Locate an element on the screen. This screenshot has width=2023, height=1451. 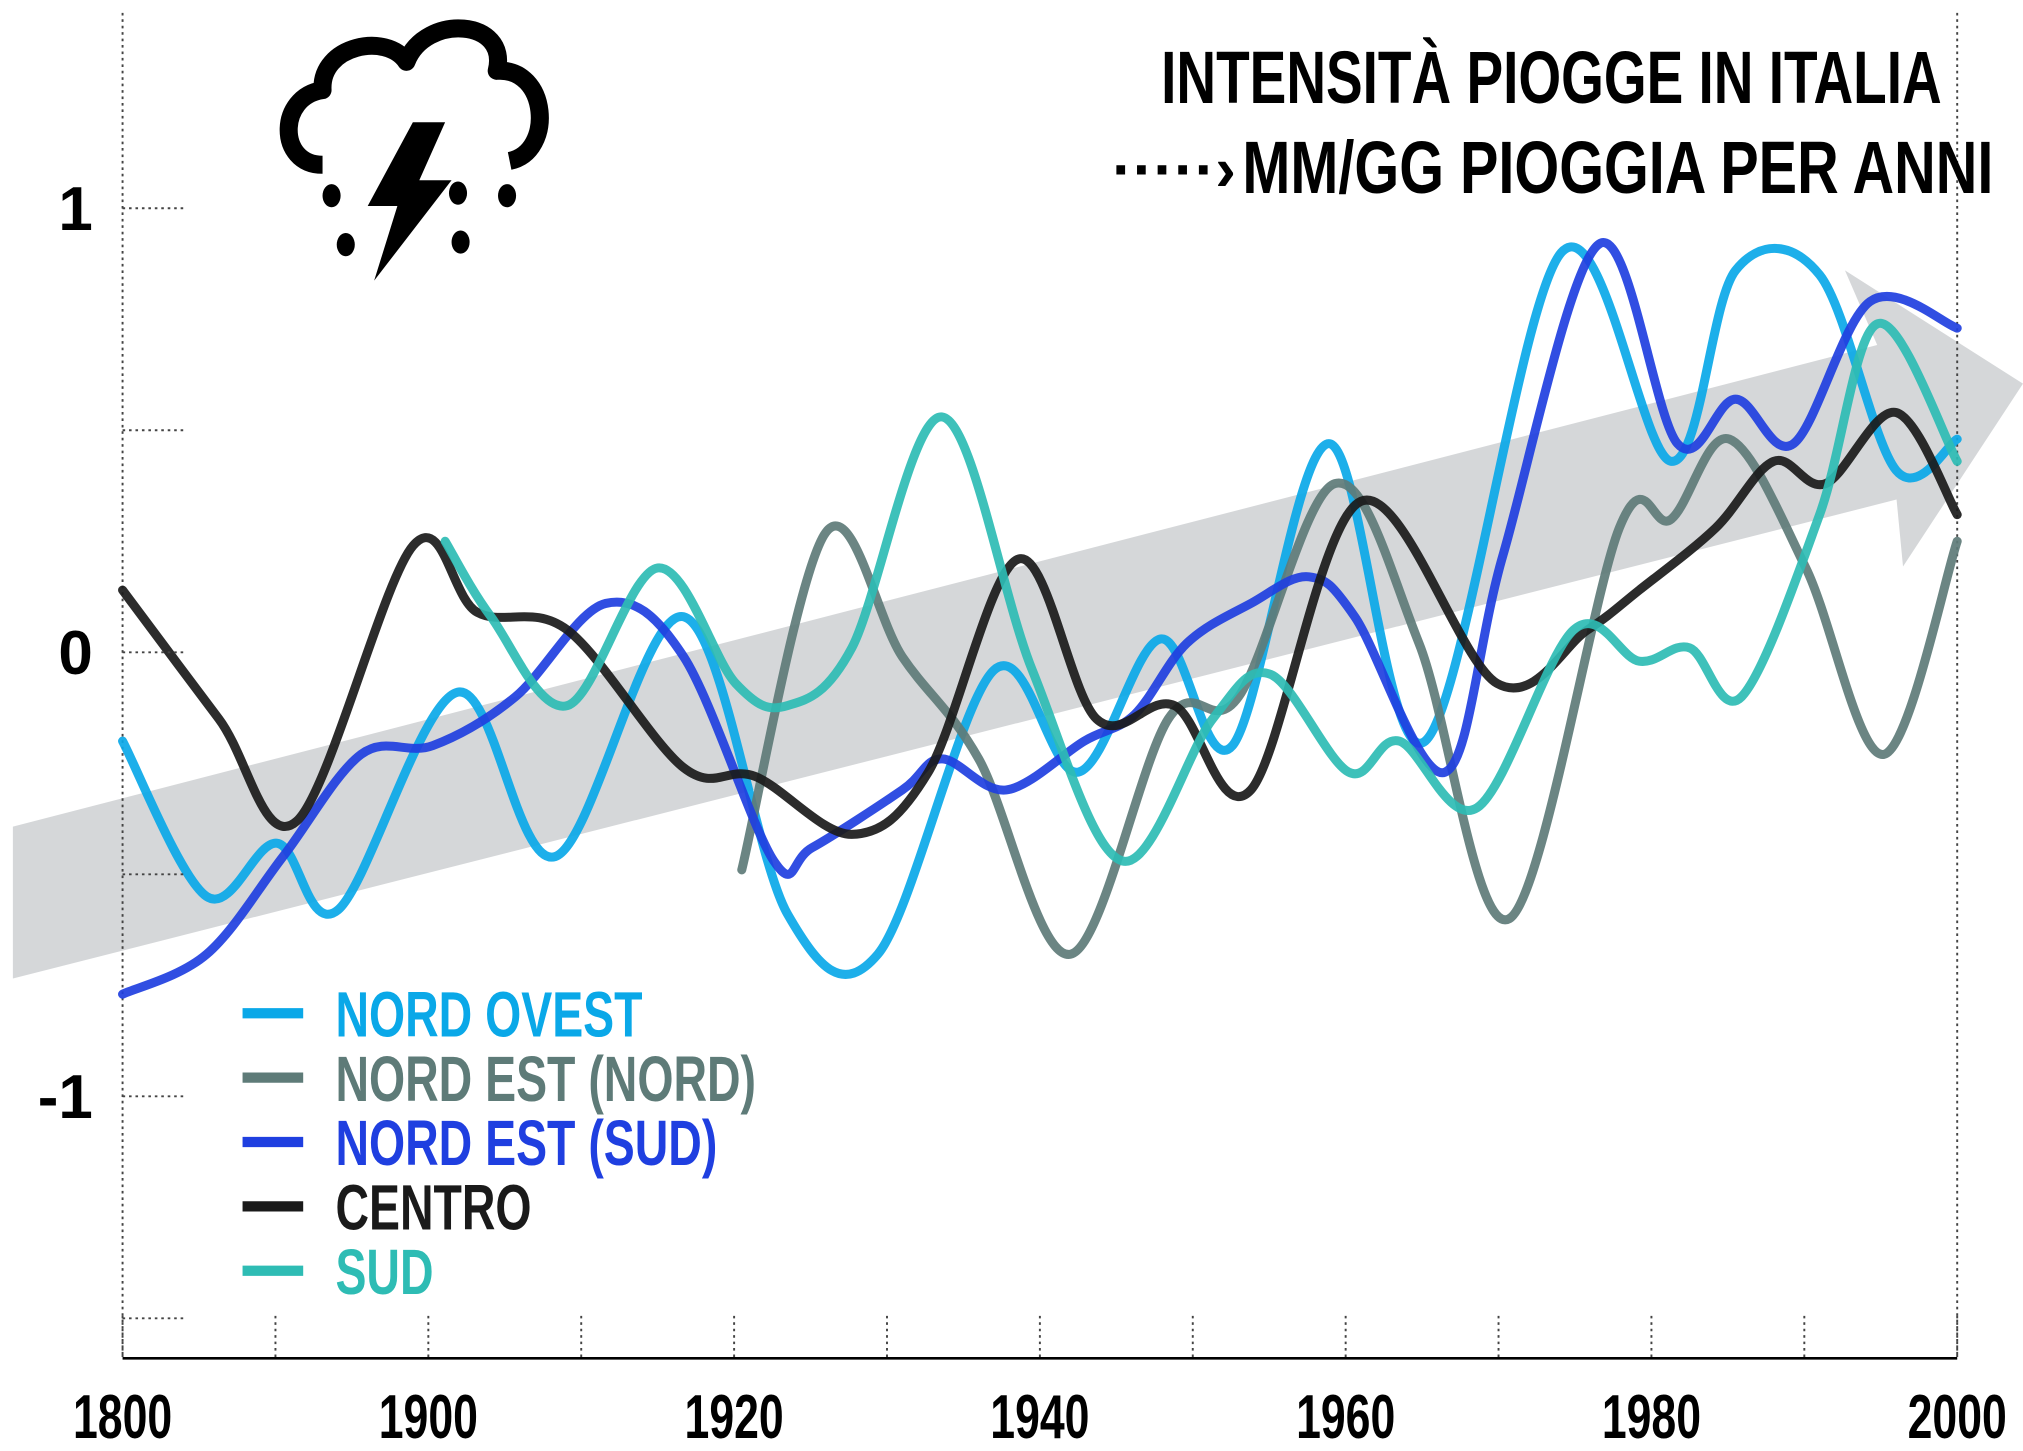
subtitle-arrow: ·····› is located at coordinates (1174, 170).